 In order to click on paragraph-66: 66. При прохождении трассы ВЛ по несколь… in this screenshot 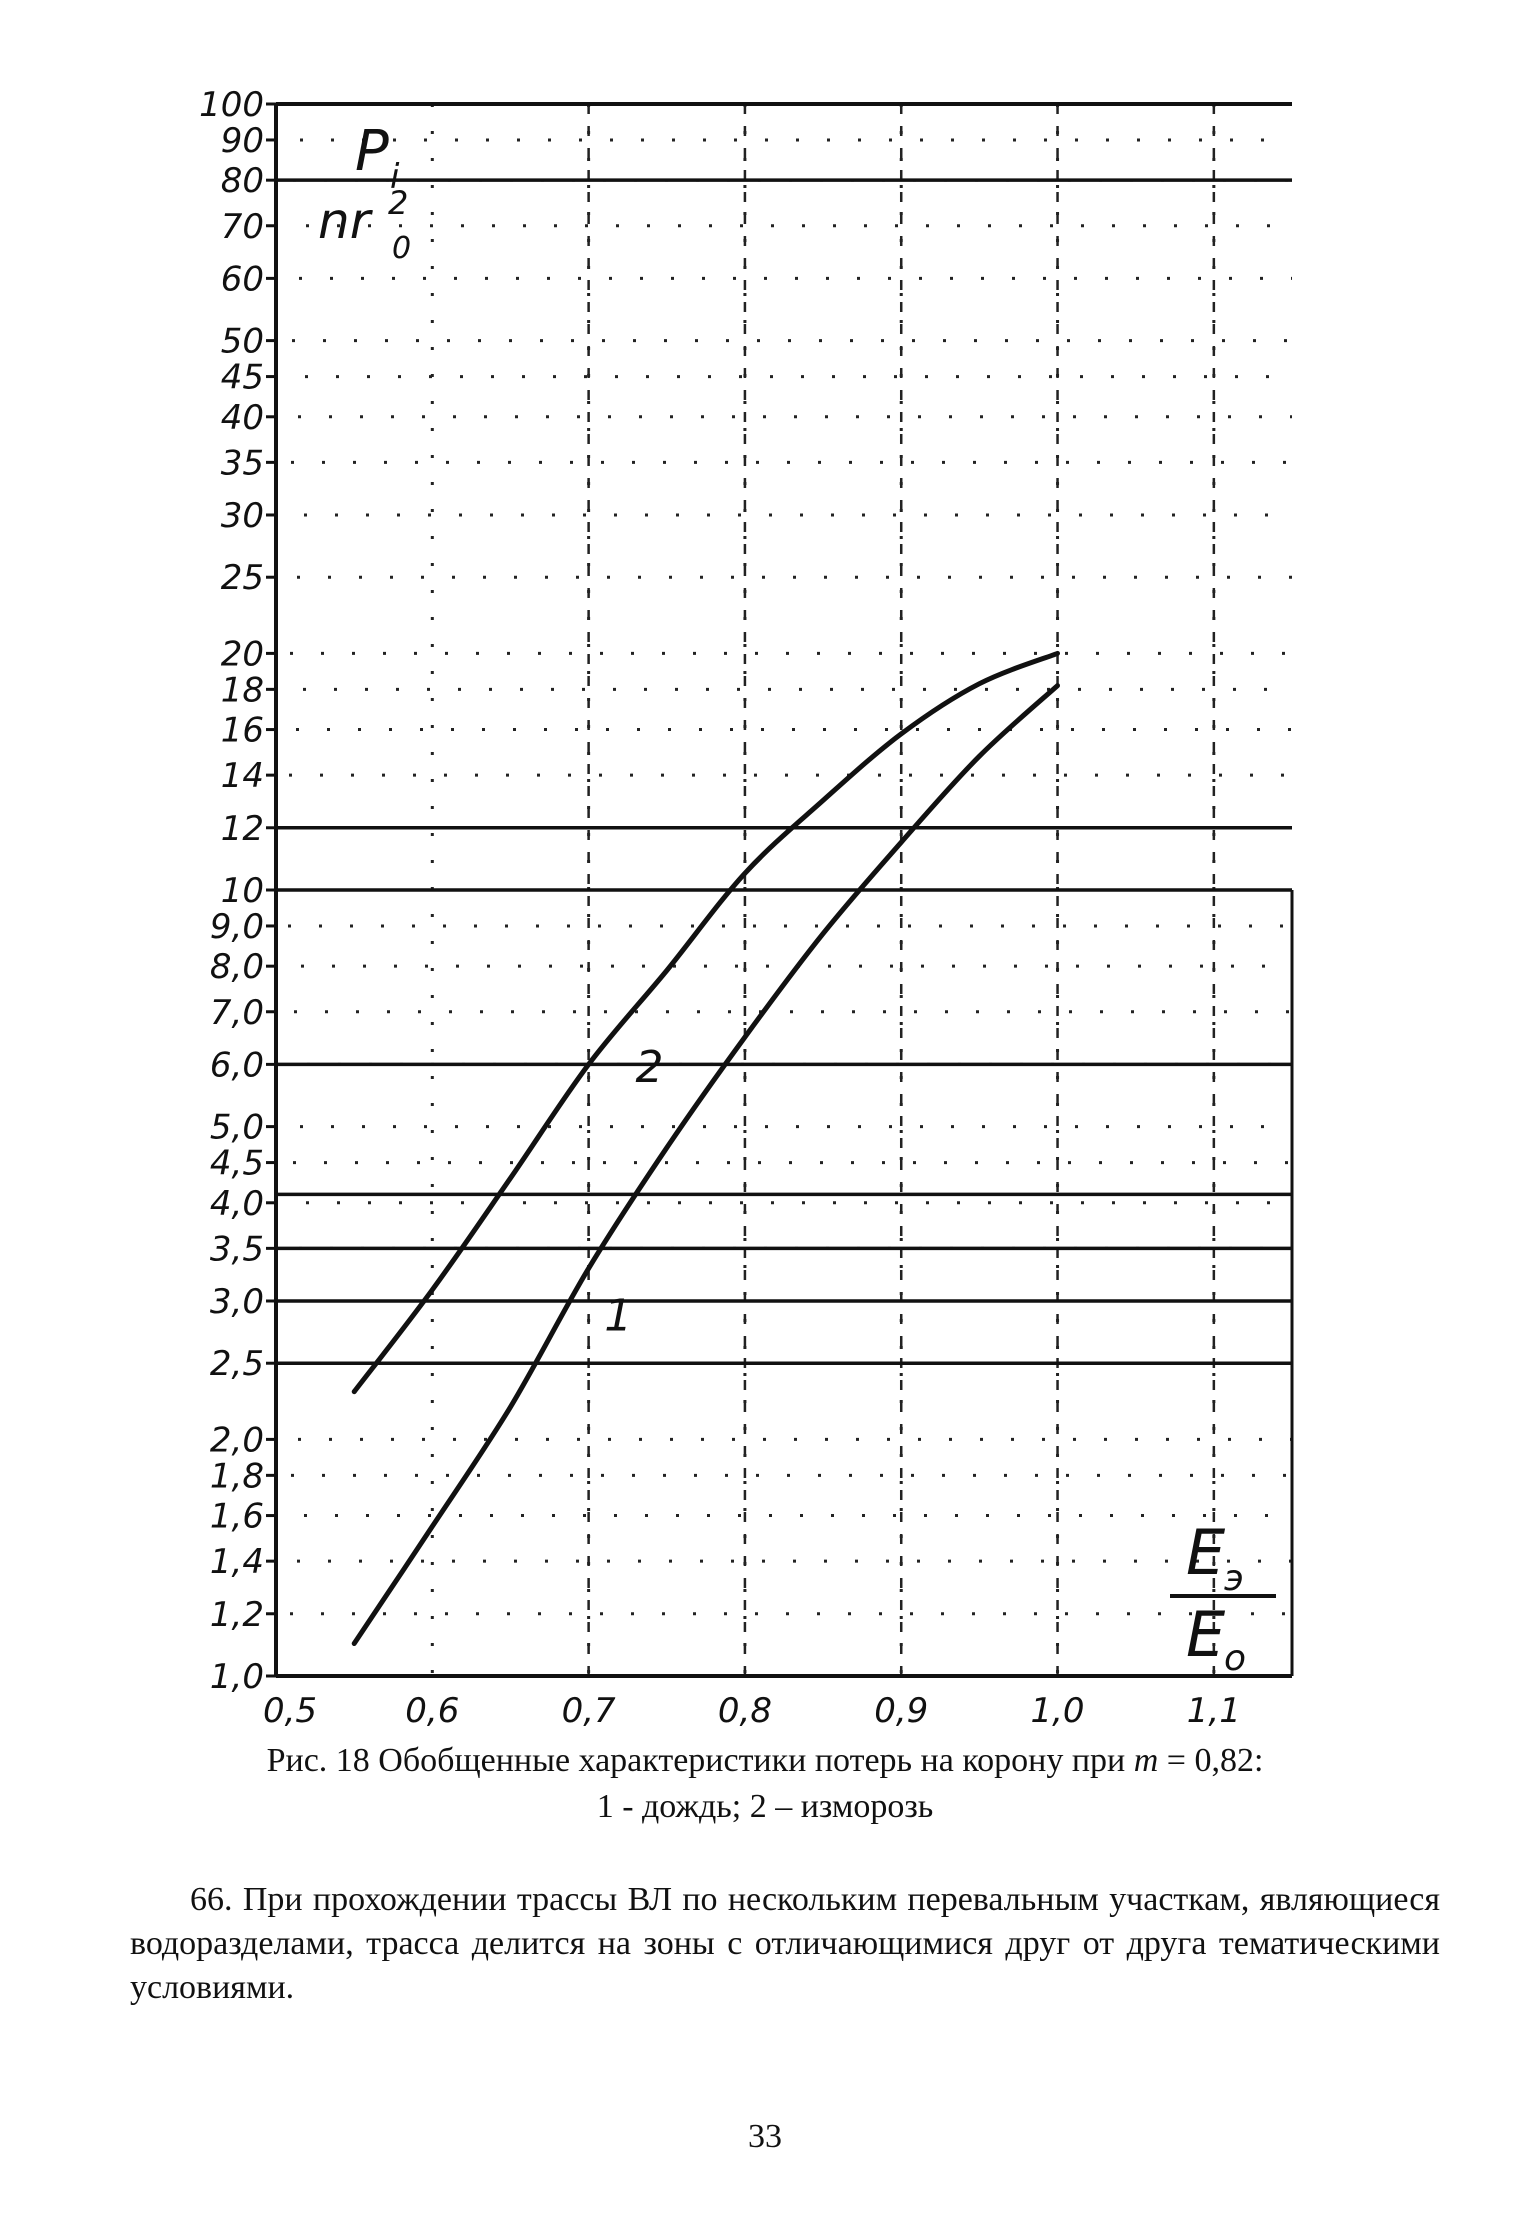, I will do `click(785, 1943)`.